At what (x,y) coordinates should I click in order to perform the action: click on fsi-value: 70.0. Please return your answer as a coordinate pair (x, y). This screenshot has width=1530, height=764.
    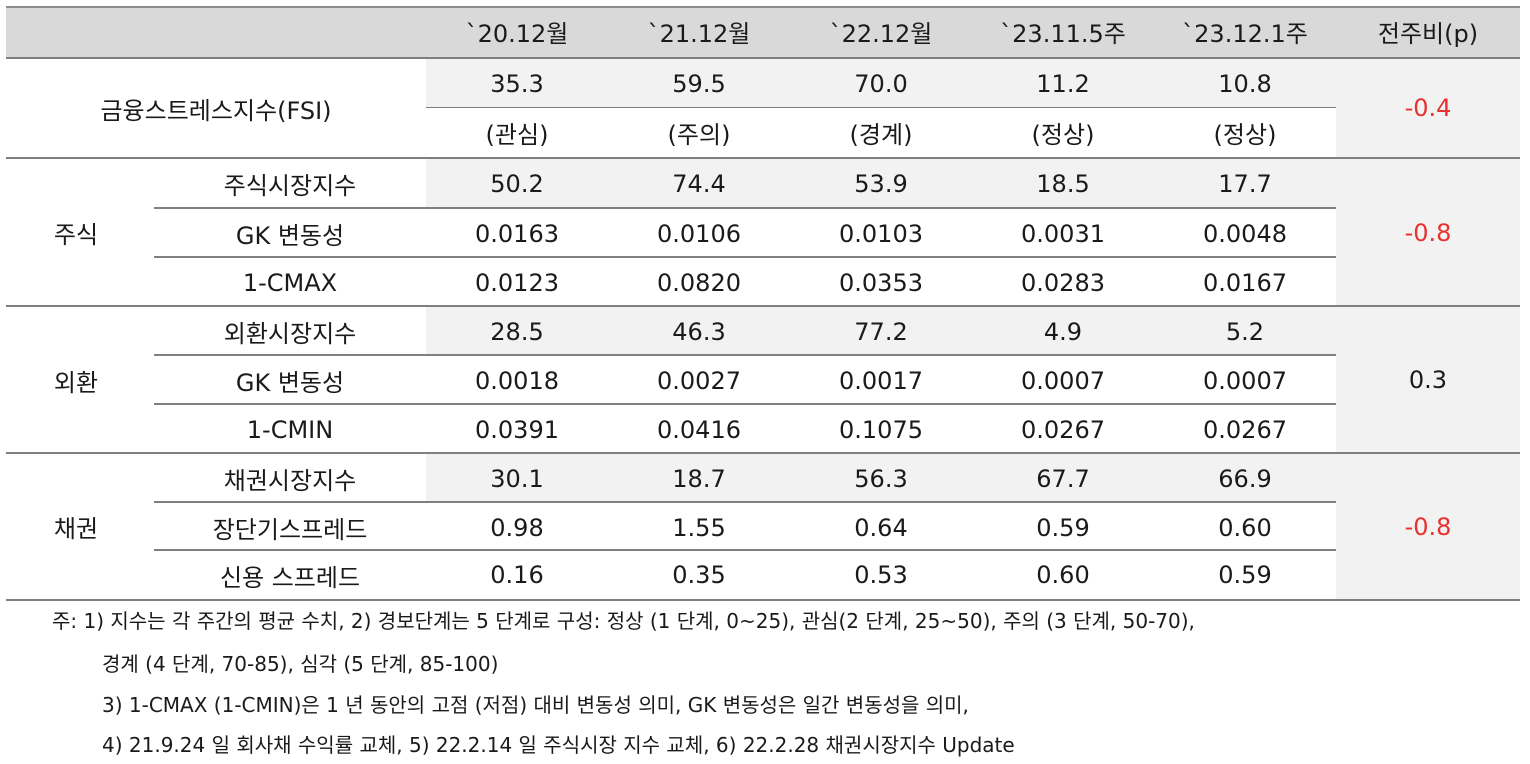
    Looking at the image, I should click on (881, 83).